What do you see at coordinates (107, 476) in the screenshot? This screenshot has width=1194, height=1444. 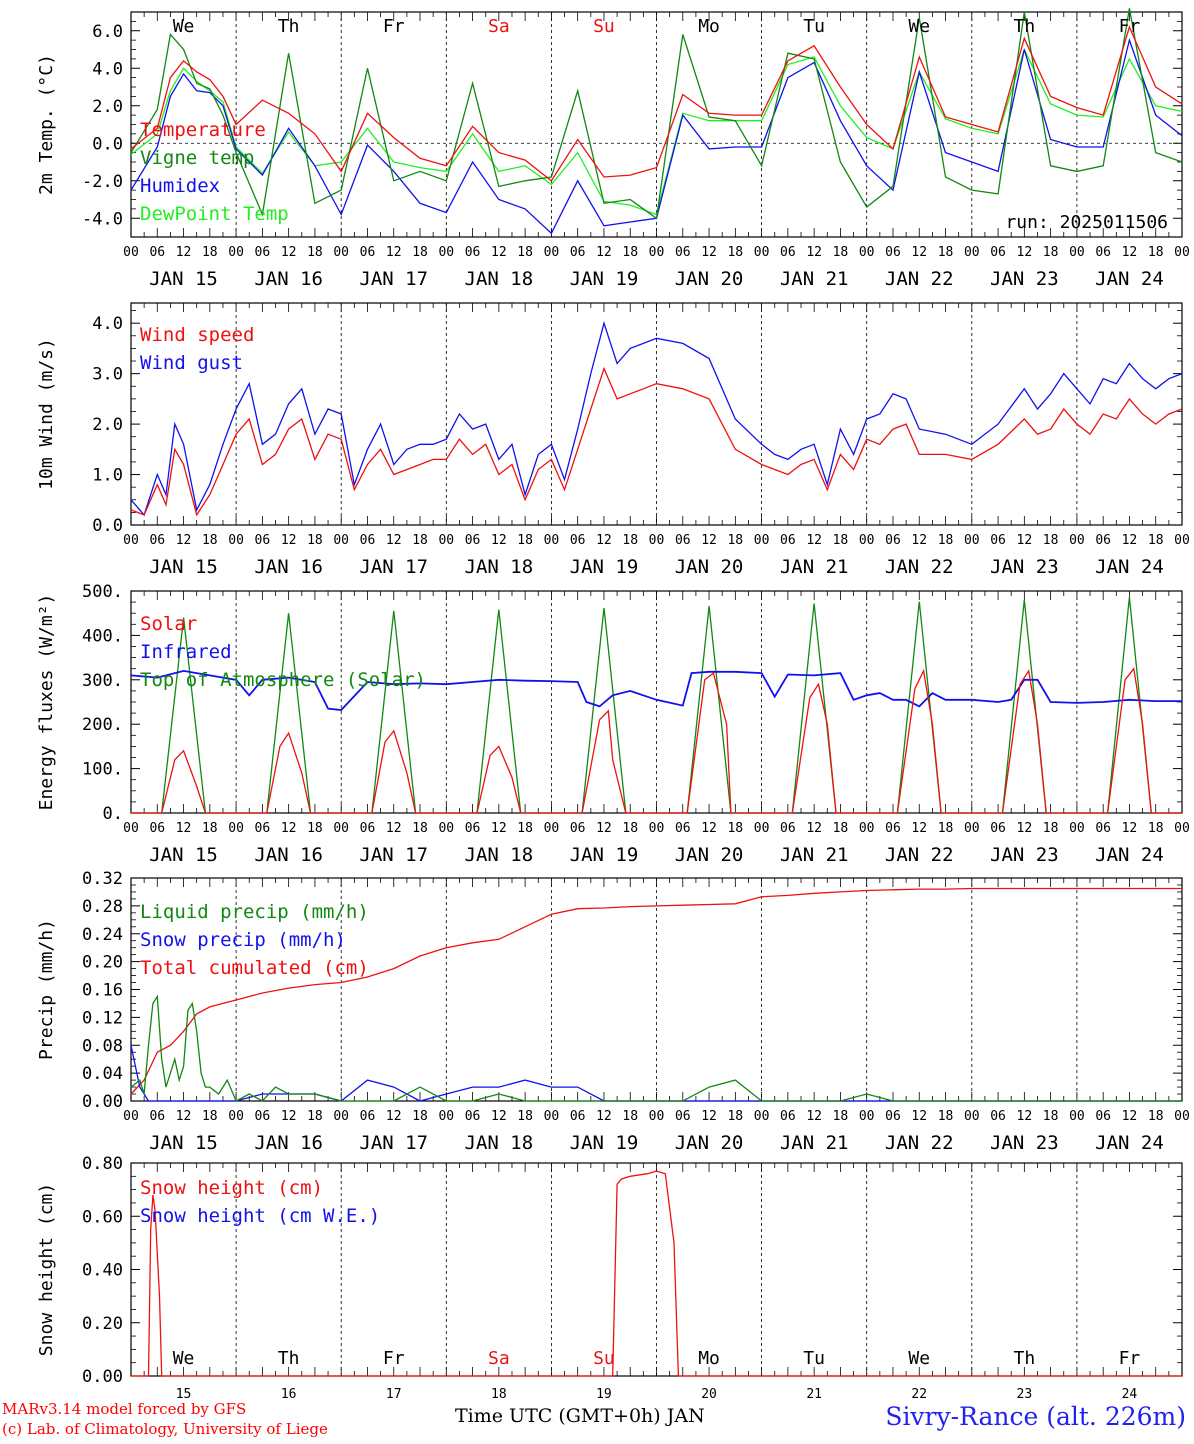 I see `y-tick-label: 1.0` at bounding box center [107, 476].